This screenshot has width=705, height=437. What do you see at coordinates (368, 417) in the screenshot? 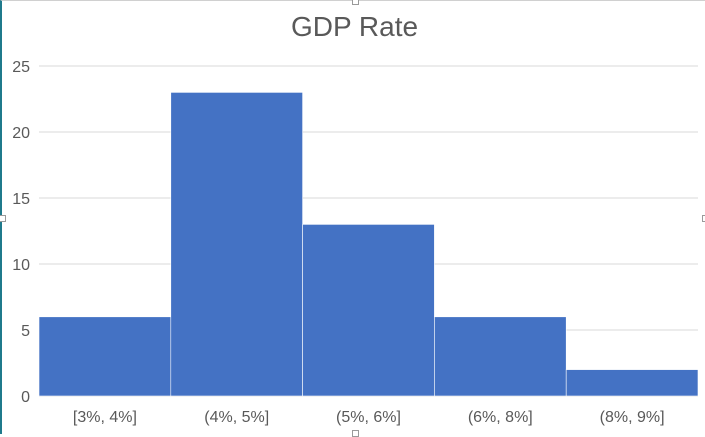
I see `x-tick-label: (5%, 6%]` at bounding box center [368, 417].